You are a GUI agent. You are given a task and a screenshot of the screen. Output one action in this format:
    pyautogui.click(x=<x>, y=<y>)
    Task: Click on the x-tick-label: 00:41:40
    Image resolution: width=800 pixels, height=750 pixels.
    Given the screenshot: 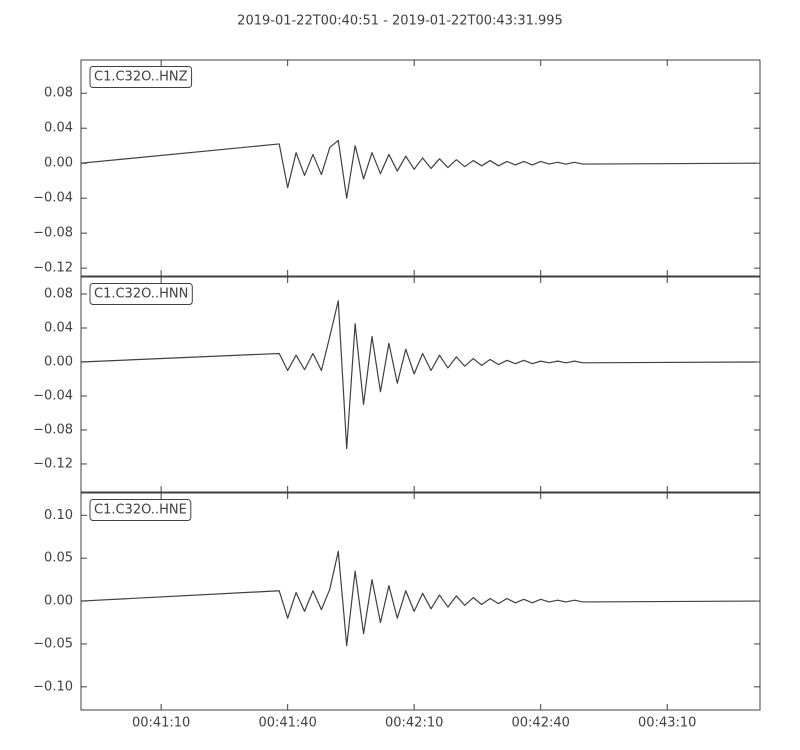 What is the action you would take?
    pyautogui.click(x=287, y=723)
    